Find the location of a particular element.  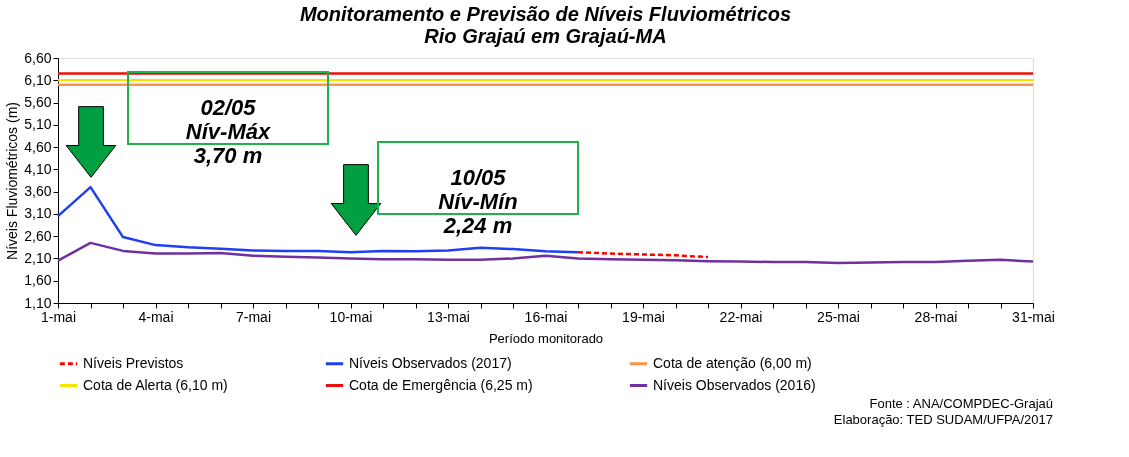

source-note: Fonte : ANA/COMPDEC-Grajaú is located at coordinates (961, 403).